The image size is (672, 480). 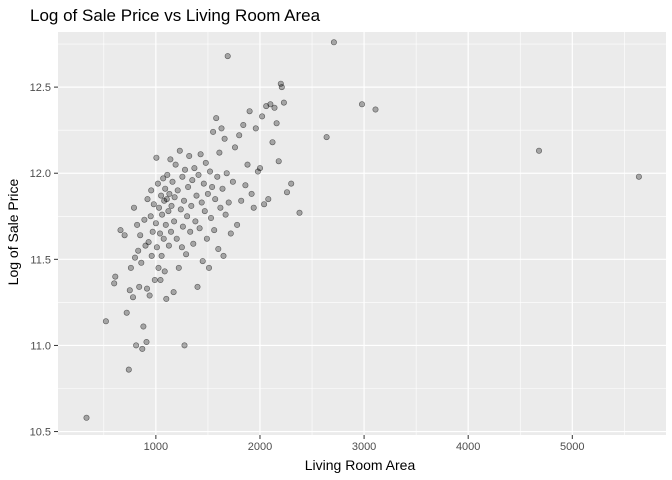 What do you see at coordinates (13, 231) in the screenshot?
I see `y-axis-title: Log of Sale Price` at bounding box center [13, 231].